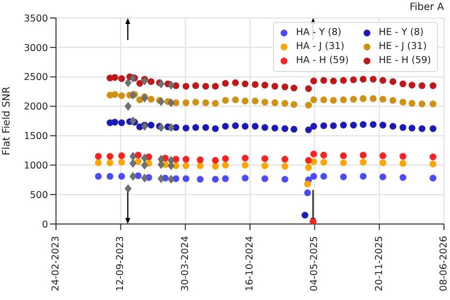 The height and width of the screenshot is (300, 450). I want to click on y-axis-title: Flat Field SNR, so click(7, 121).